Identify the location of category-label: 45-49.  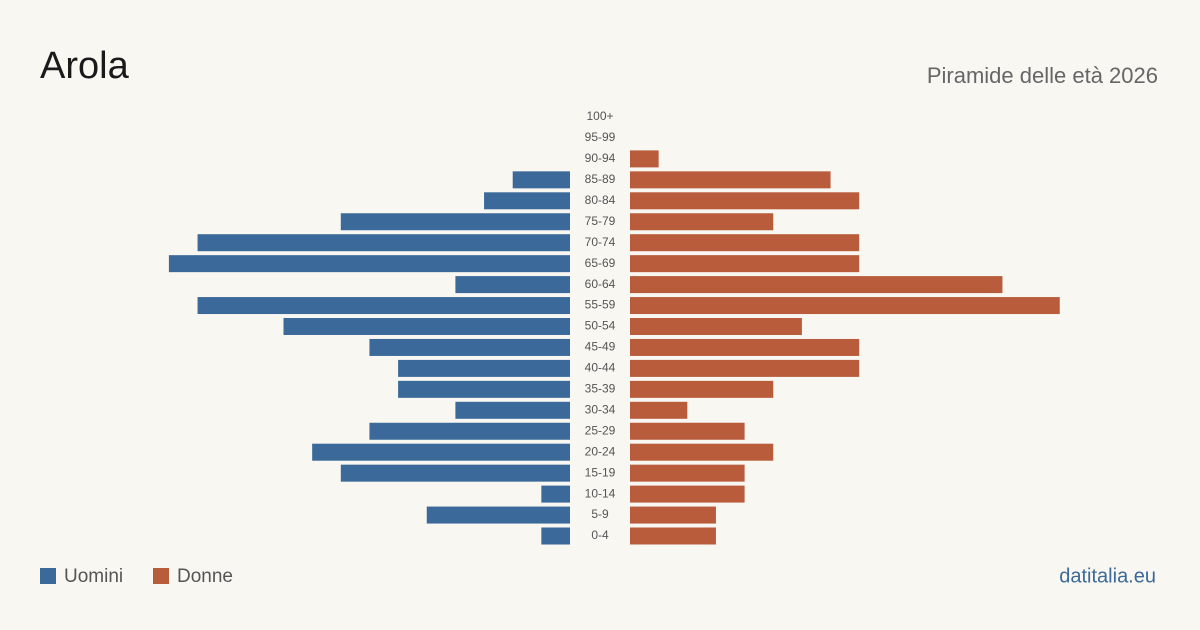
(600, 347).